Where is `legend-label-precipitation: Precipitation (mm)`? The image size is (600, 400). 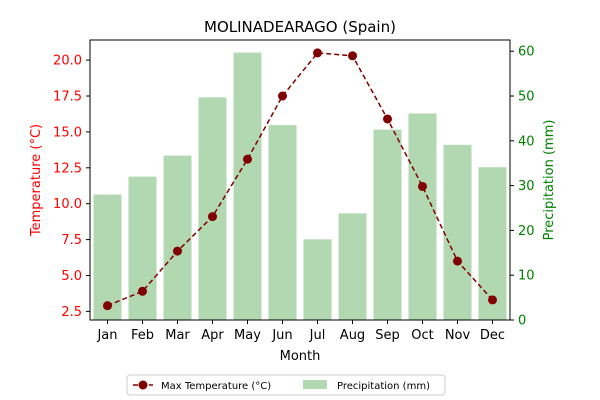 legend-label-precipitation: Precipitation (mm) is located at coordinates (383, 386).